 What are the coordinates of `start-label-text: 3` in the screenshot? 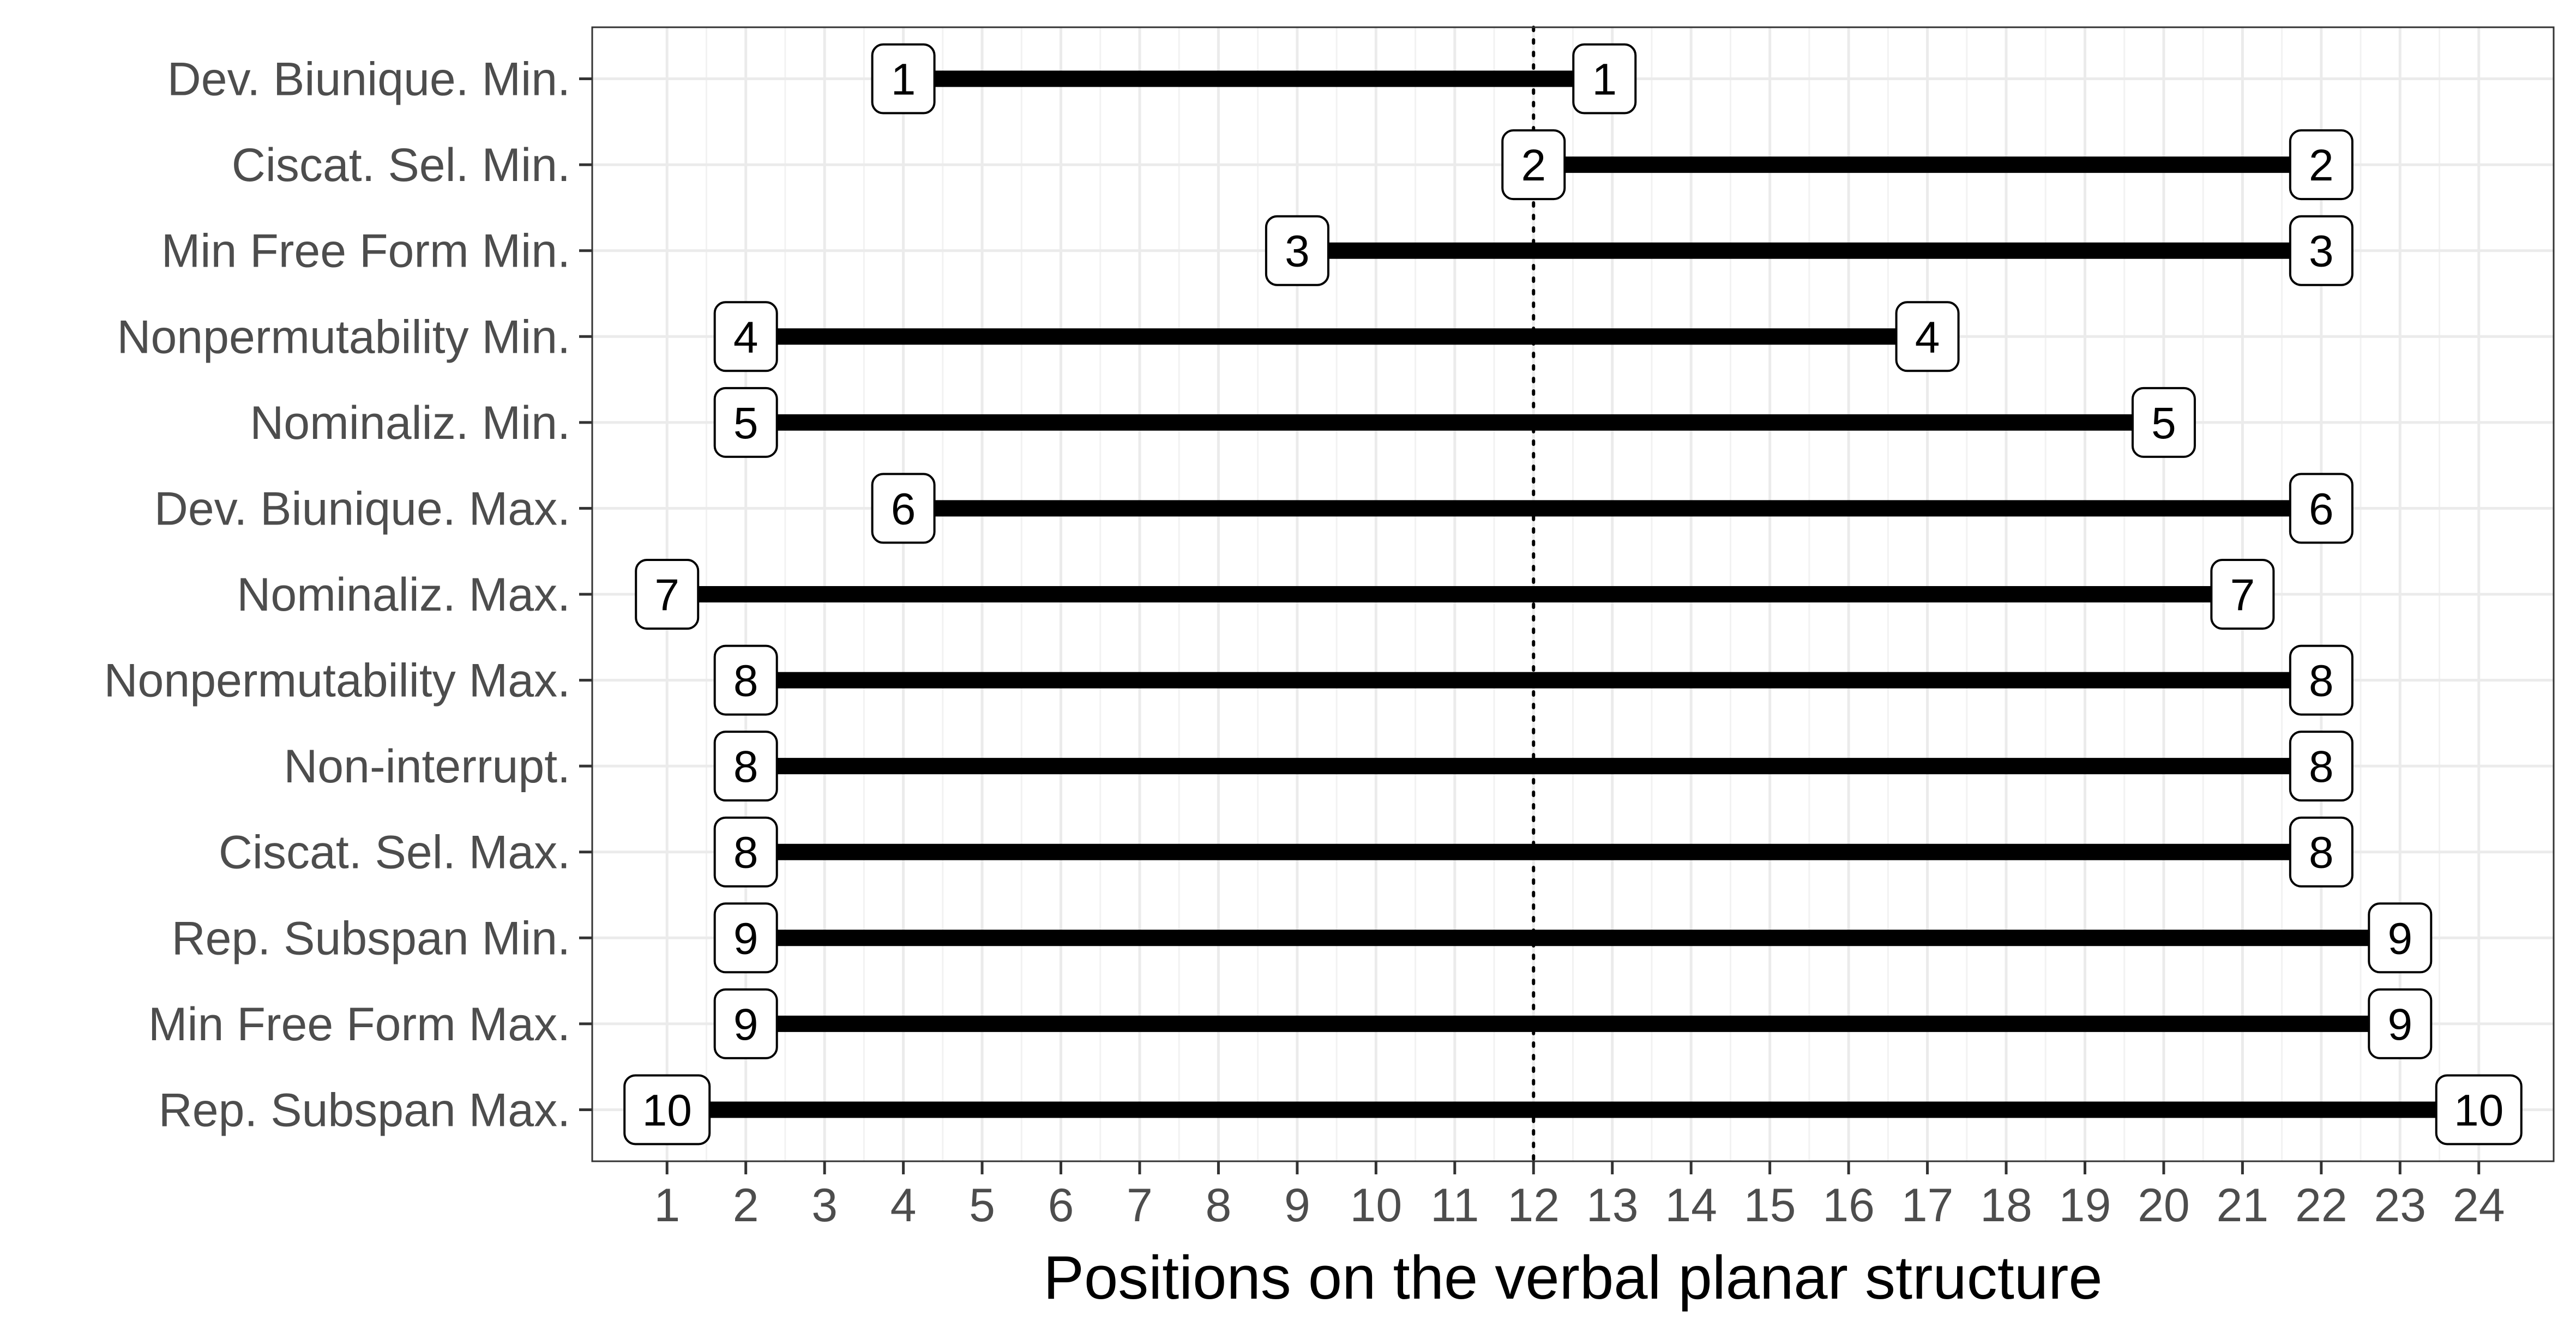 It's located at (1297, 251).